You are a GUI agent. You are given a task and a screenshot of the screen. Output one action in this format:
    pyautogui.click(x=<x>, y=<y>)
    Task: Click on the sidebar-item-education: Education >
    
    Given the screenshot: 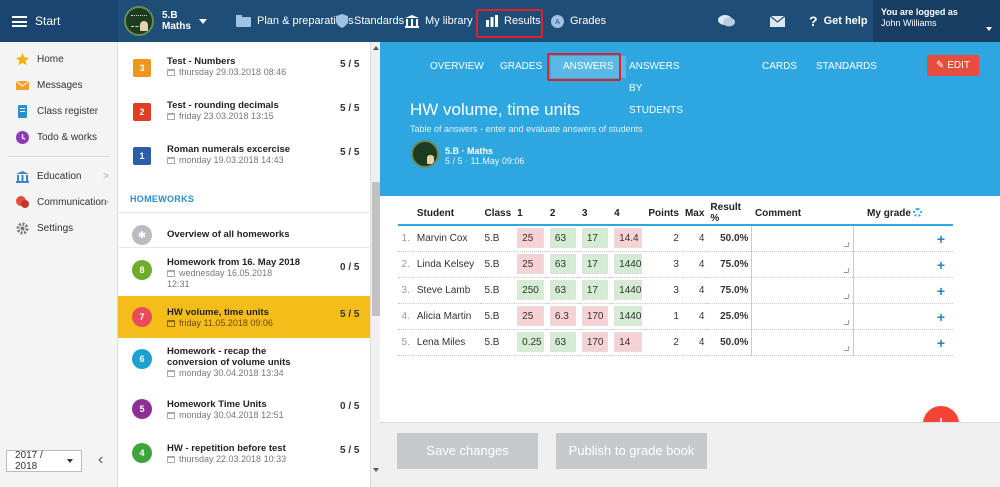 What is the action you would take?
    pyautogui.click(x=58, y=176)
    